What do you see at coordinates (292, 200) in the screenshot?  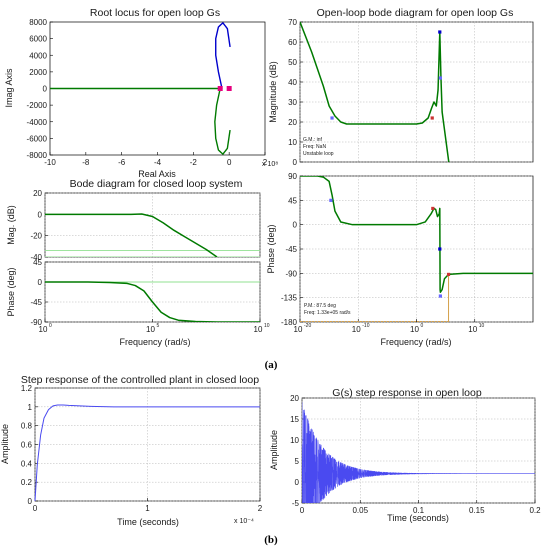 I see `open-loop-phase-ytick-label: 45` at bounding box center [292, 200].